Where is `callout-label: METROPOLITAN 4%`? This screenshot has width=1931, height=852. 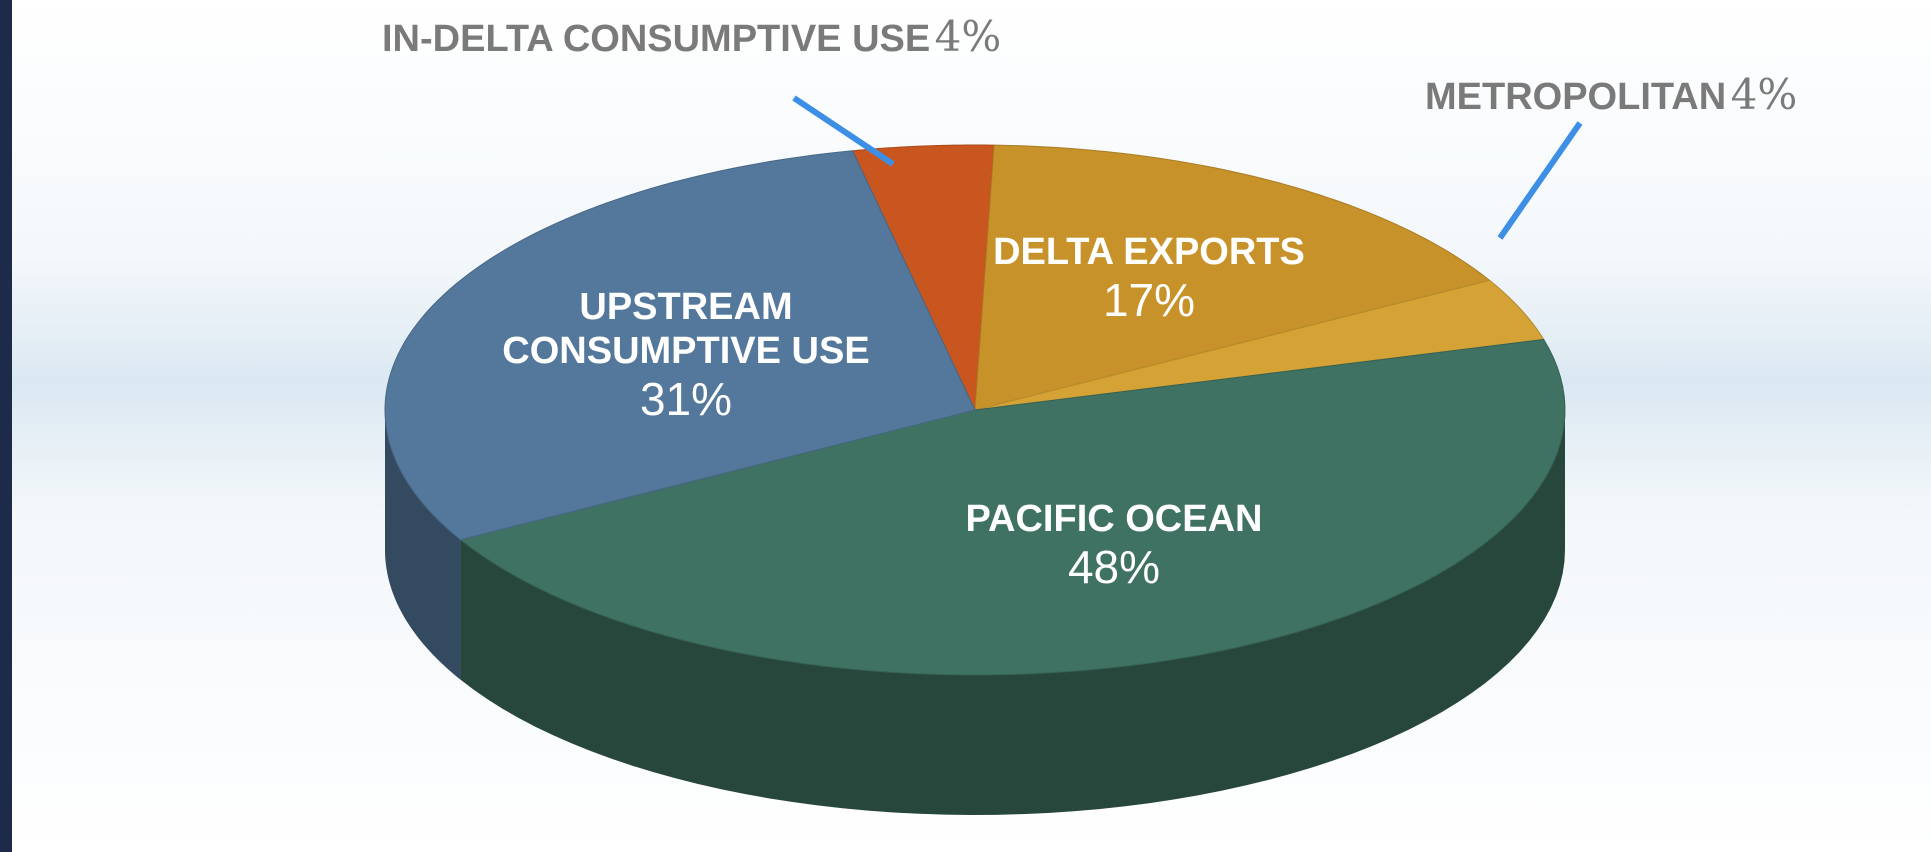
callout-label: METROPOLITAN 4% is located at coordinates (1611, 94).